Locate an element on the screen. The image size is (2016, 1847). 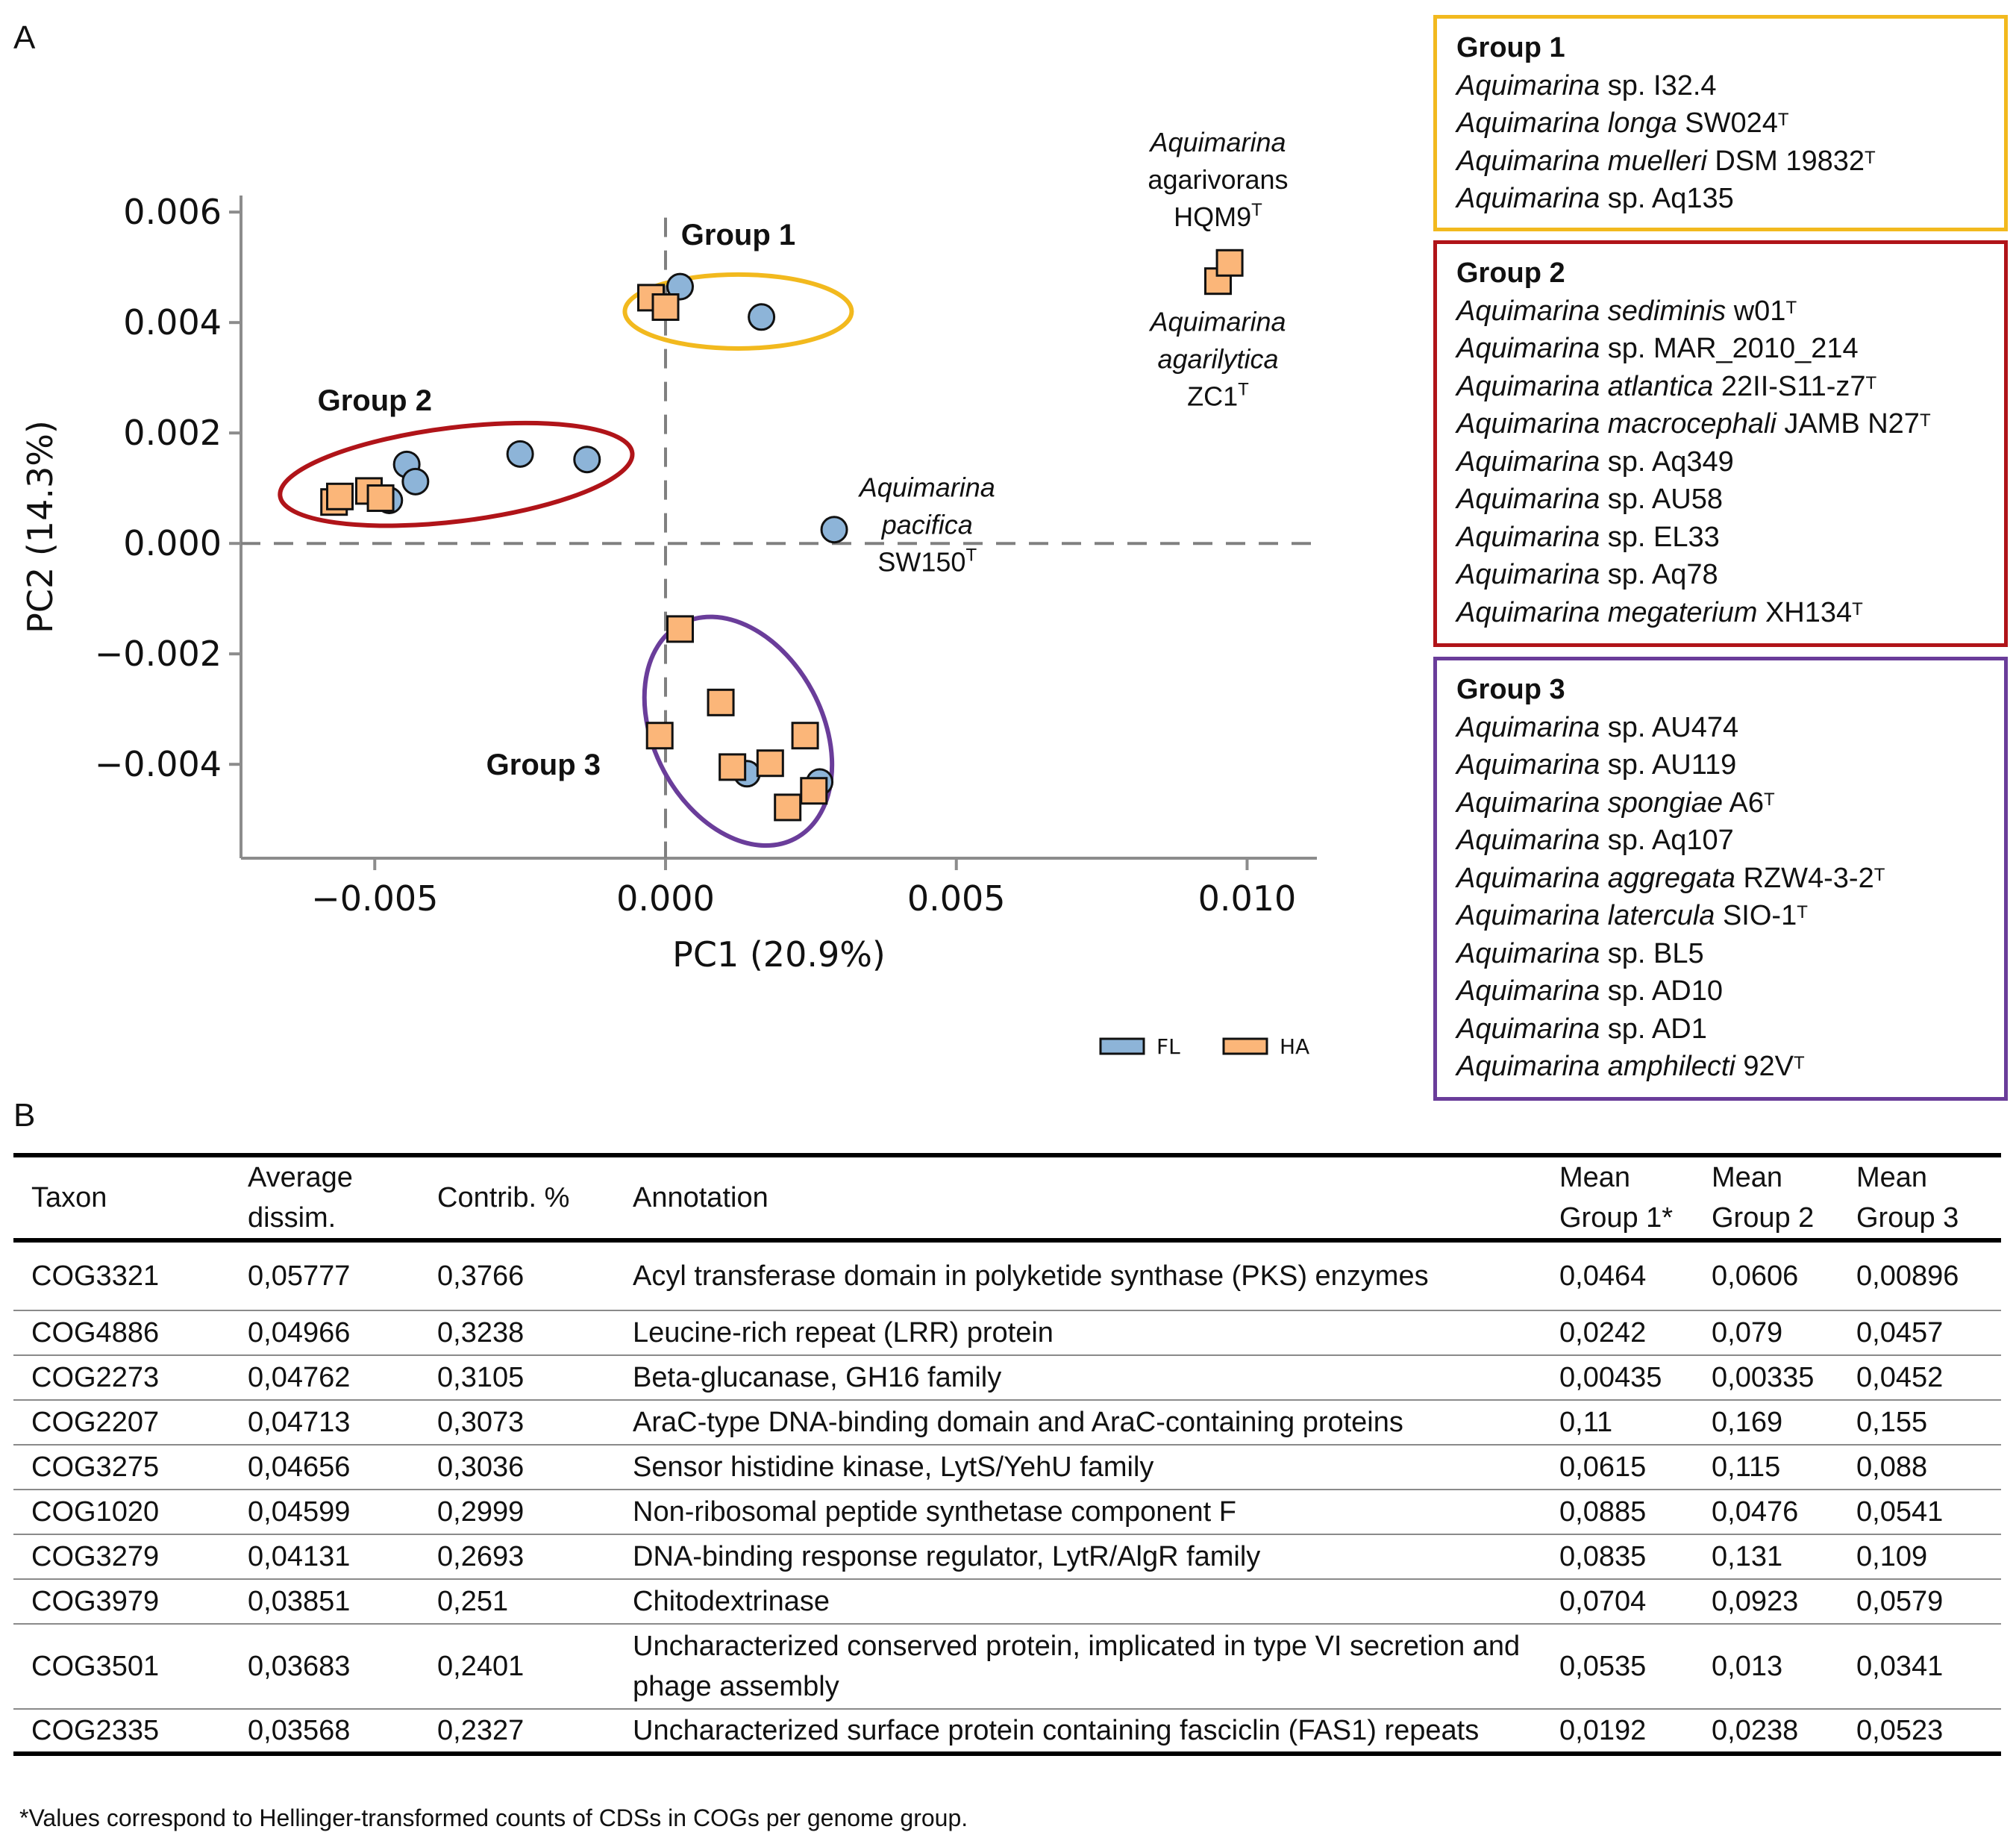
taxon-cell: COG2335 is located at coordinates (95, 1731).